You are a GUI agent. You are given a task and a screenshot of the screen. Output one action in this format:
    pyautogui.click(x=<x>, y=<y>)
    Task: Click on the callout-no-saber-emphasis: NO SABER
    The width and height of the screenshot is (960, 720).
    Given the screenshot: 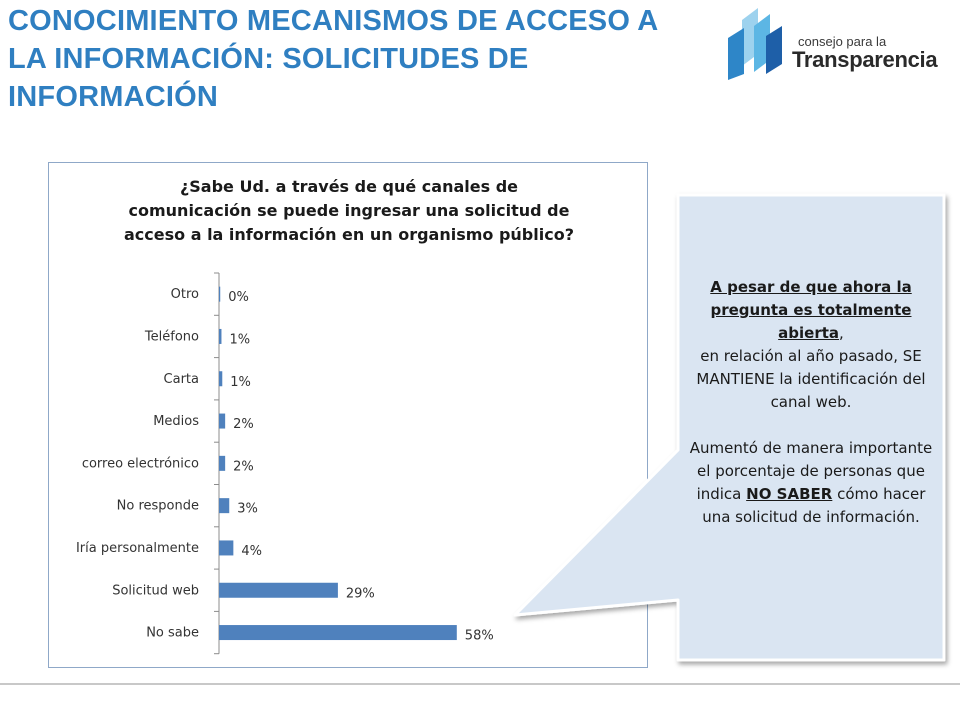 What is the action you would take?
    pyautogui.click(x=789, y=494)
    